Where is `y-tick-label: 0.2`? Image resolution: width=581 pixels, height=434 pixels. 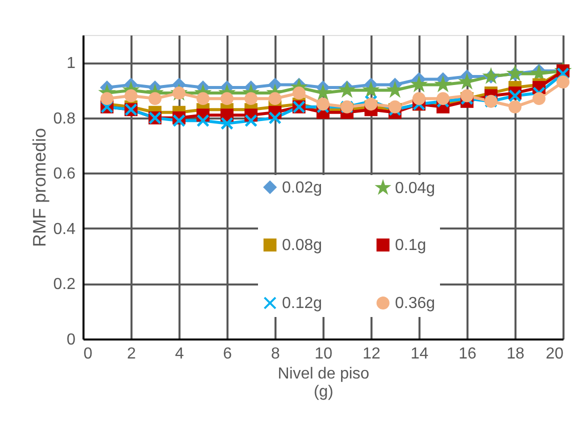 y-tick-label: 0.2 is located at coordinates (64, 285).